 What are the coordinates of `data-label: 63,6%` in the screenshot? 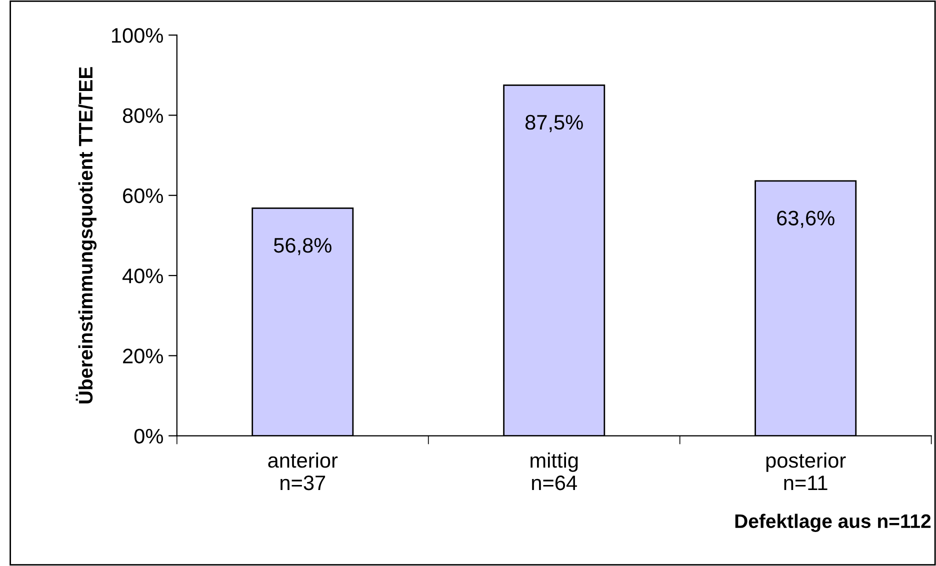 It's located at (805, 219).